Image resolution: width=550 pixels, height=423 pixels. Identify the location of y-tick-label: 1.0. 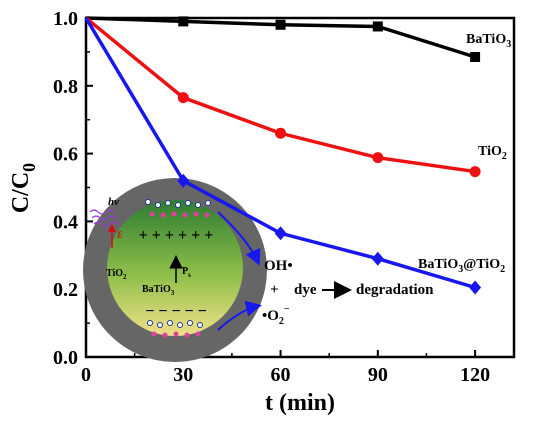
(65, 19).